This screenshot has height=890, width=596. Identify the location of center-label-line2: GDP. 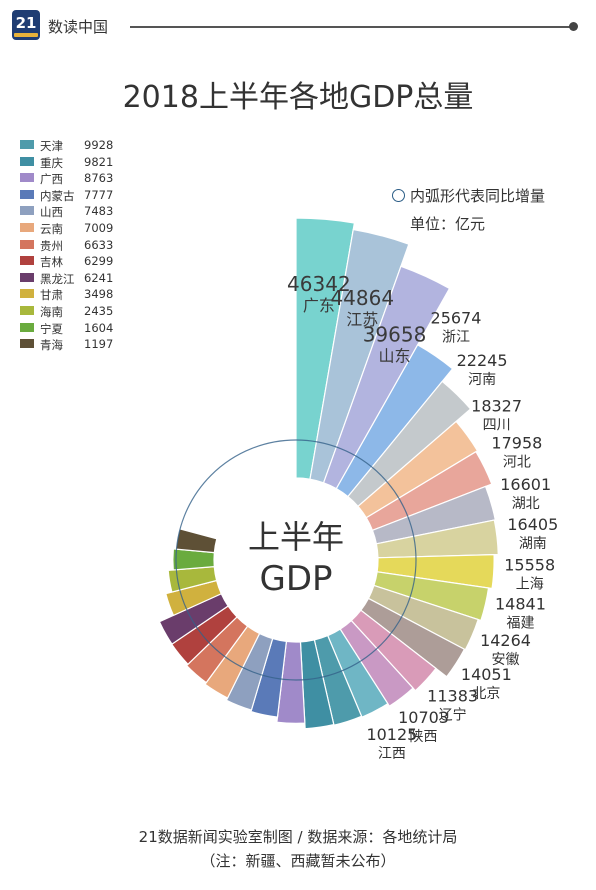
(295, 579).